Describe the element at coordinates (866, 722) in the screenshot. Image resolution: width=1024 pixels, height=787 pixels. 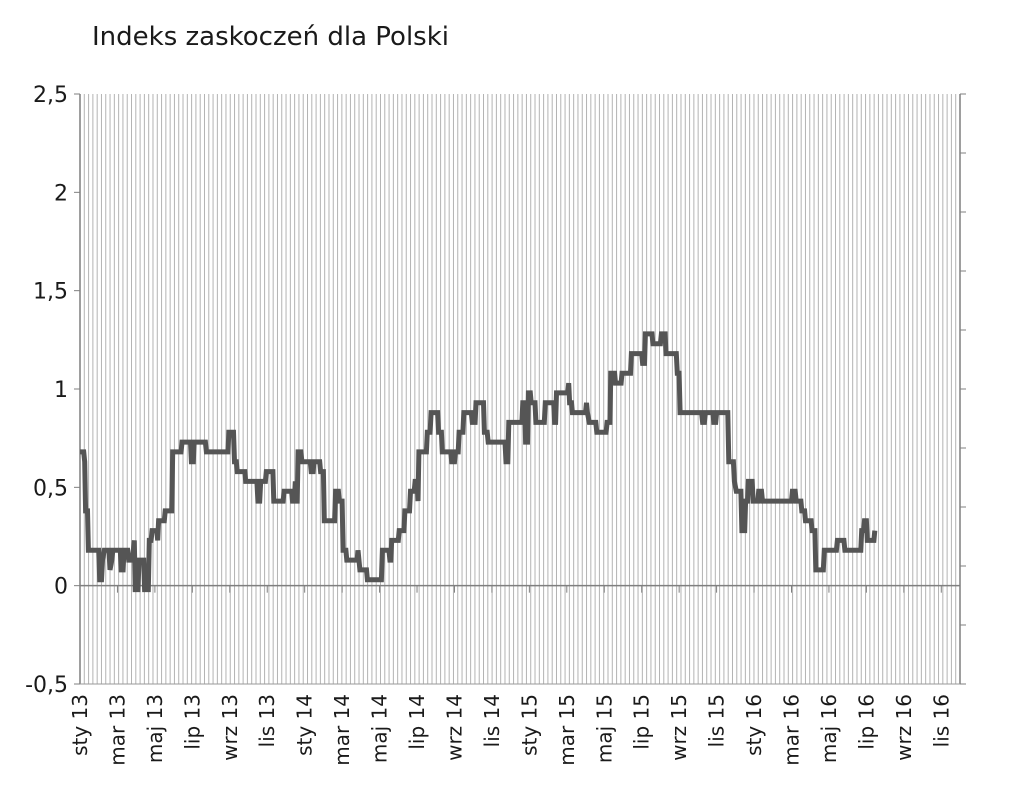
I see `x-tick-label: lip 16` at that location.